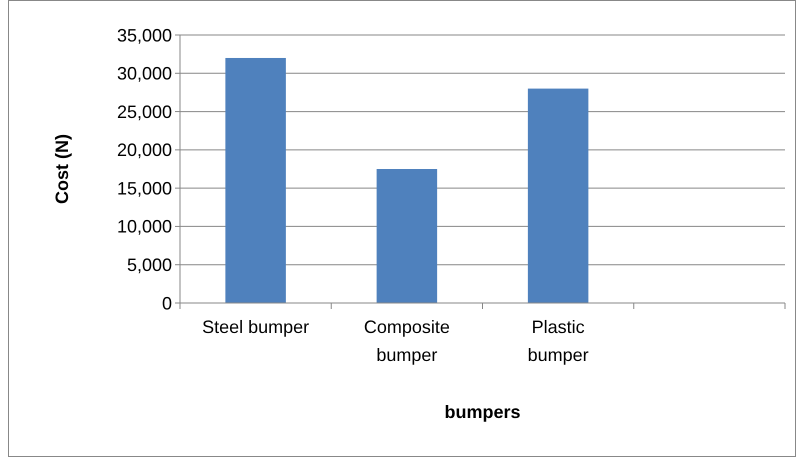  Describe the element at coordinates (149, 265) in the screenshot. I see `y-tick-label: 5,000` at that location.